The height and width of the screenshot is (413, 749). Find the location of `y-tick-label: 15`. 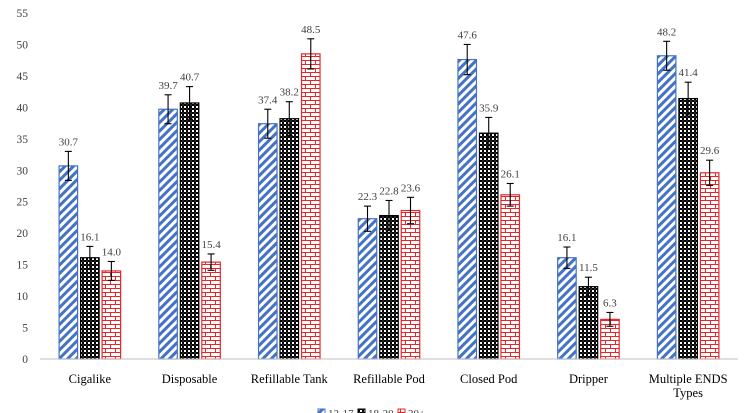

y-tick-label: 15 is located at coordinates (23, 266).